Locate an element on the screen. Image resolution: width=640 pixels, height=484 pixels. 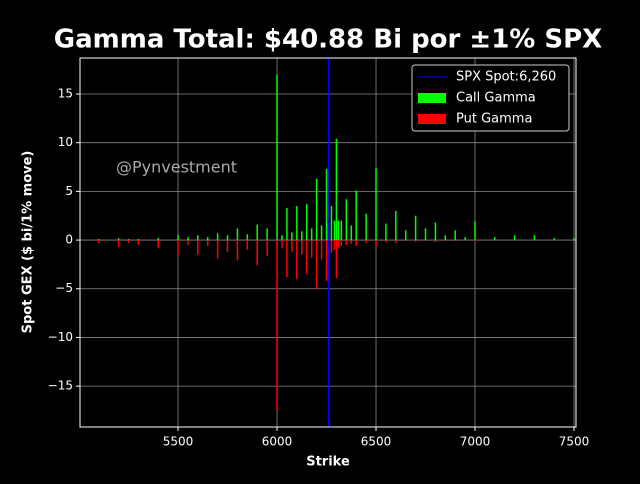
legend-box is located at coordinates (490, 98).